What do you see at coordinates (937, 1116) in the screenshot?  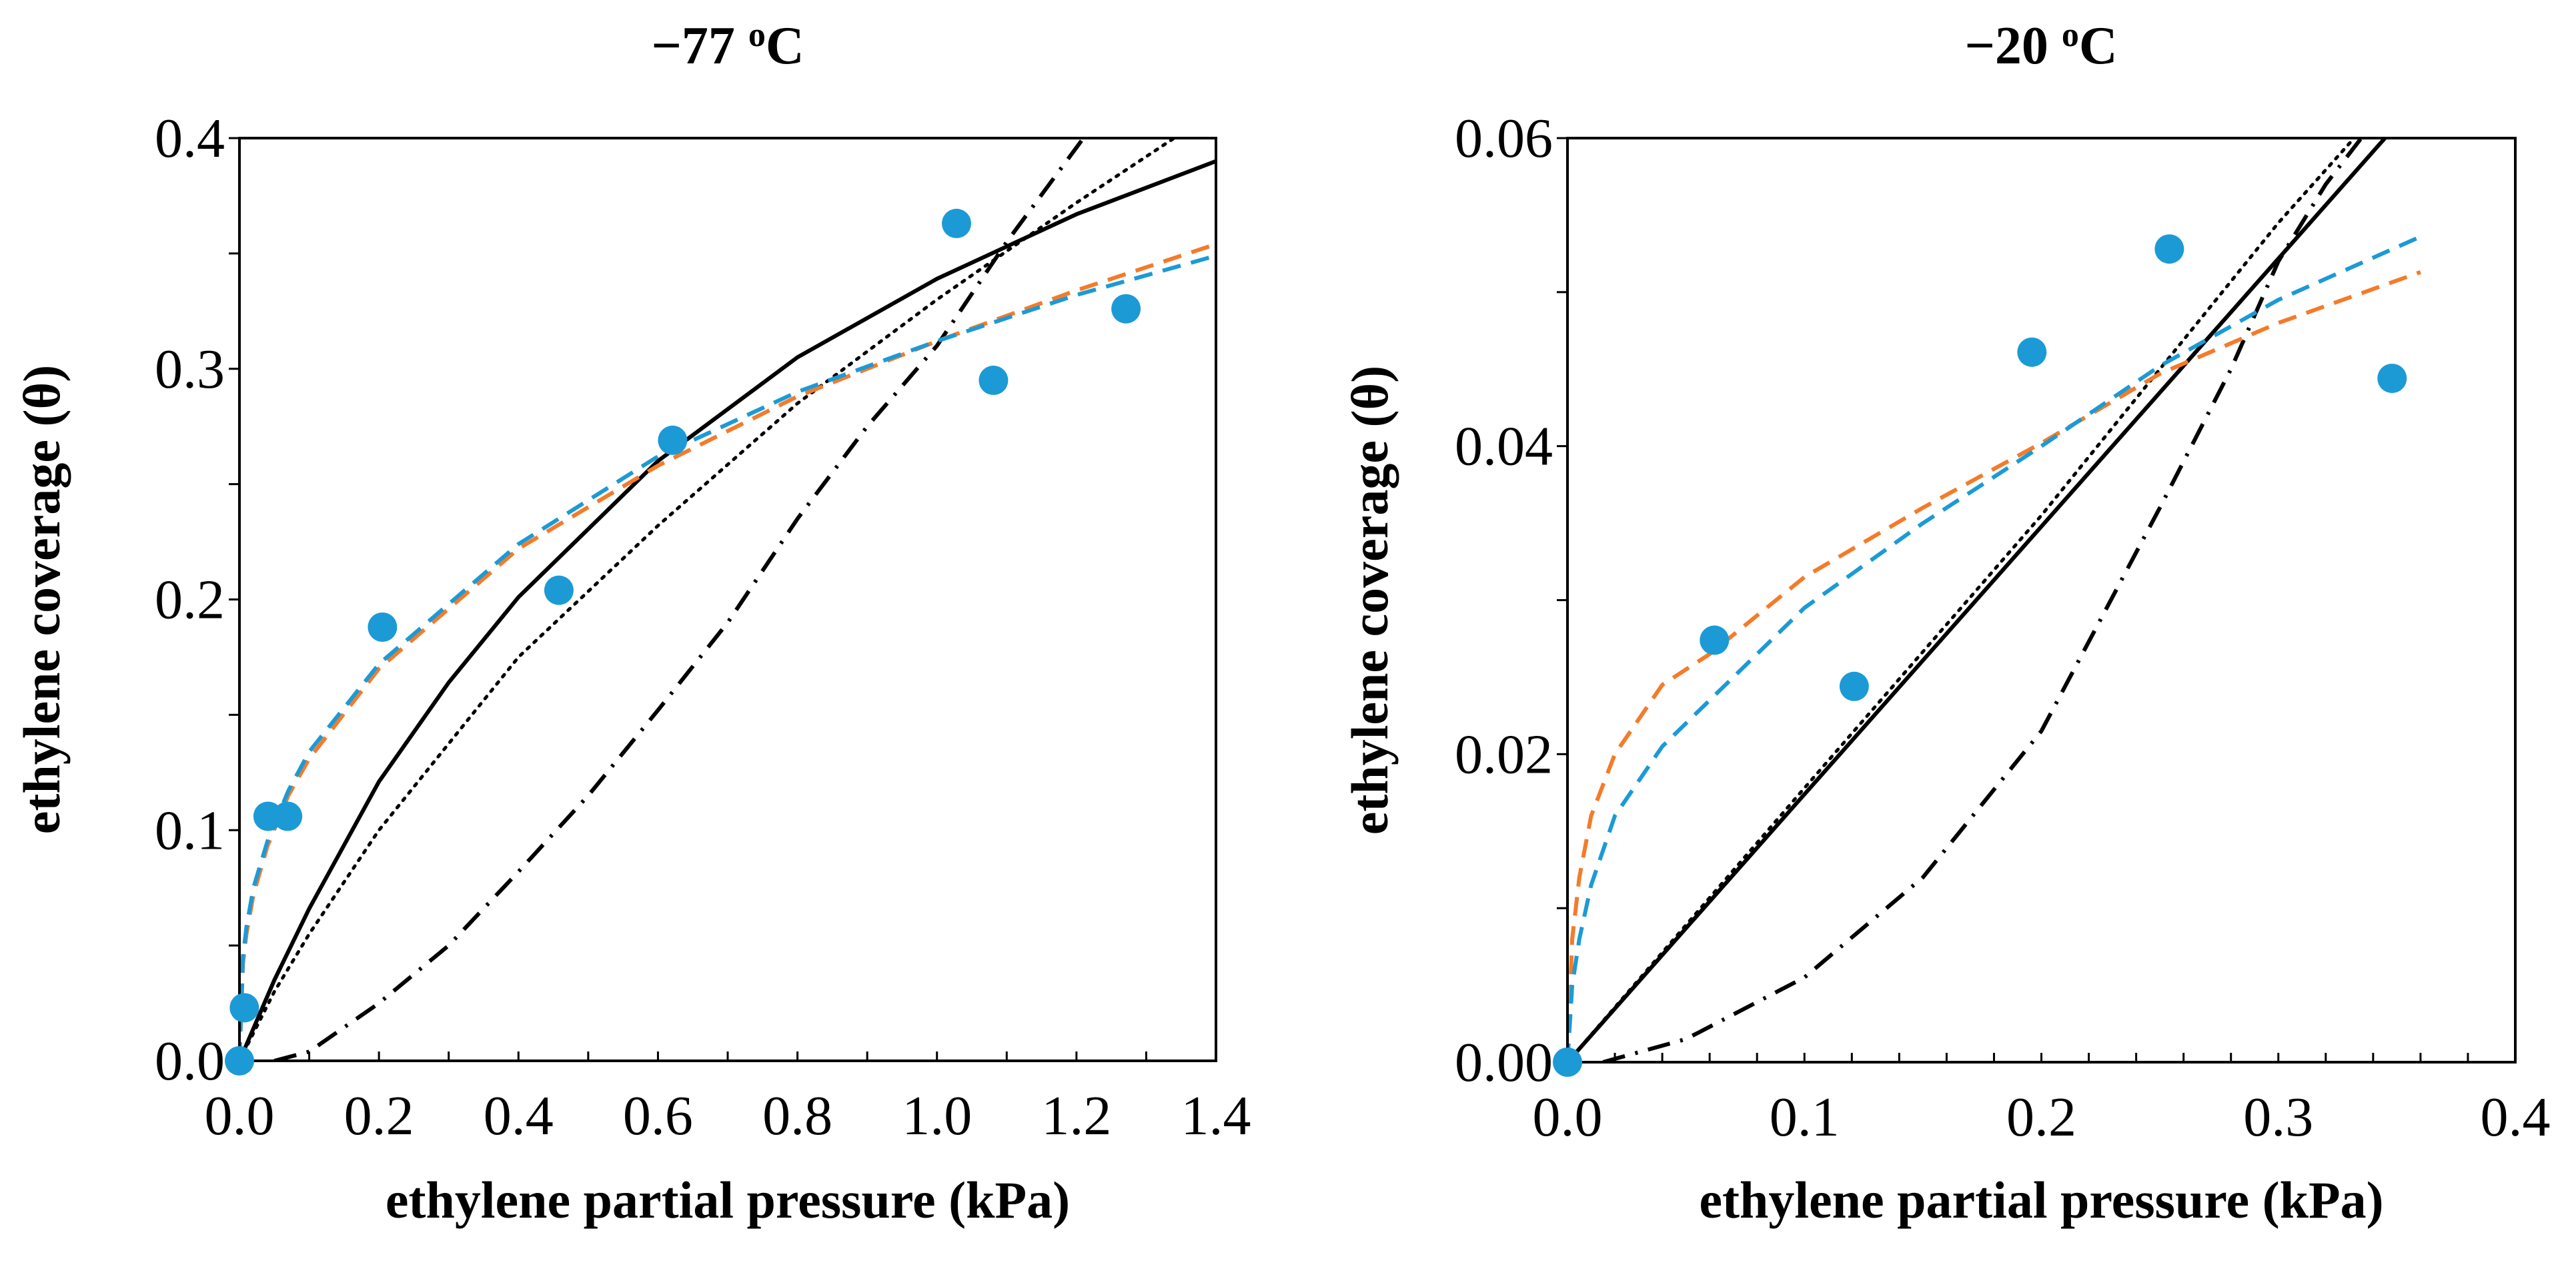 I see `x-tick-label: 1.0` at bounding box center [937, 1116].